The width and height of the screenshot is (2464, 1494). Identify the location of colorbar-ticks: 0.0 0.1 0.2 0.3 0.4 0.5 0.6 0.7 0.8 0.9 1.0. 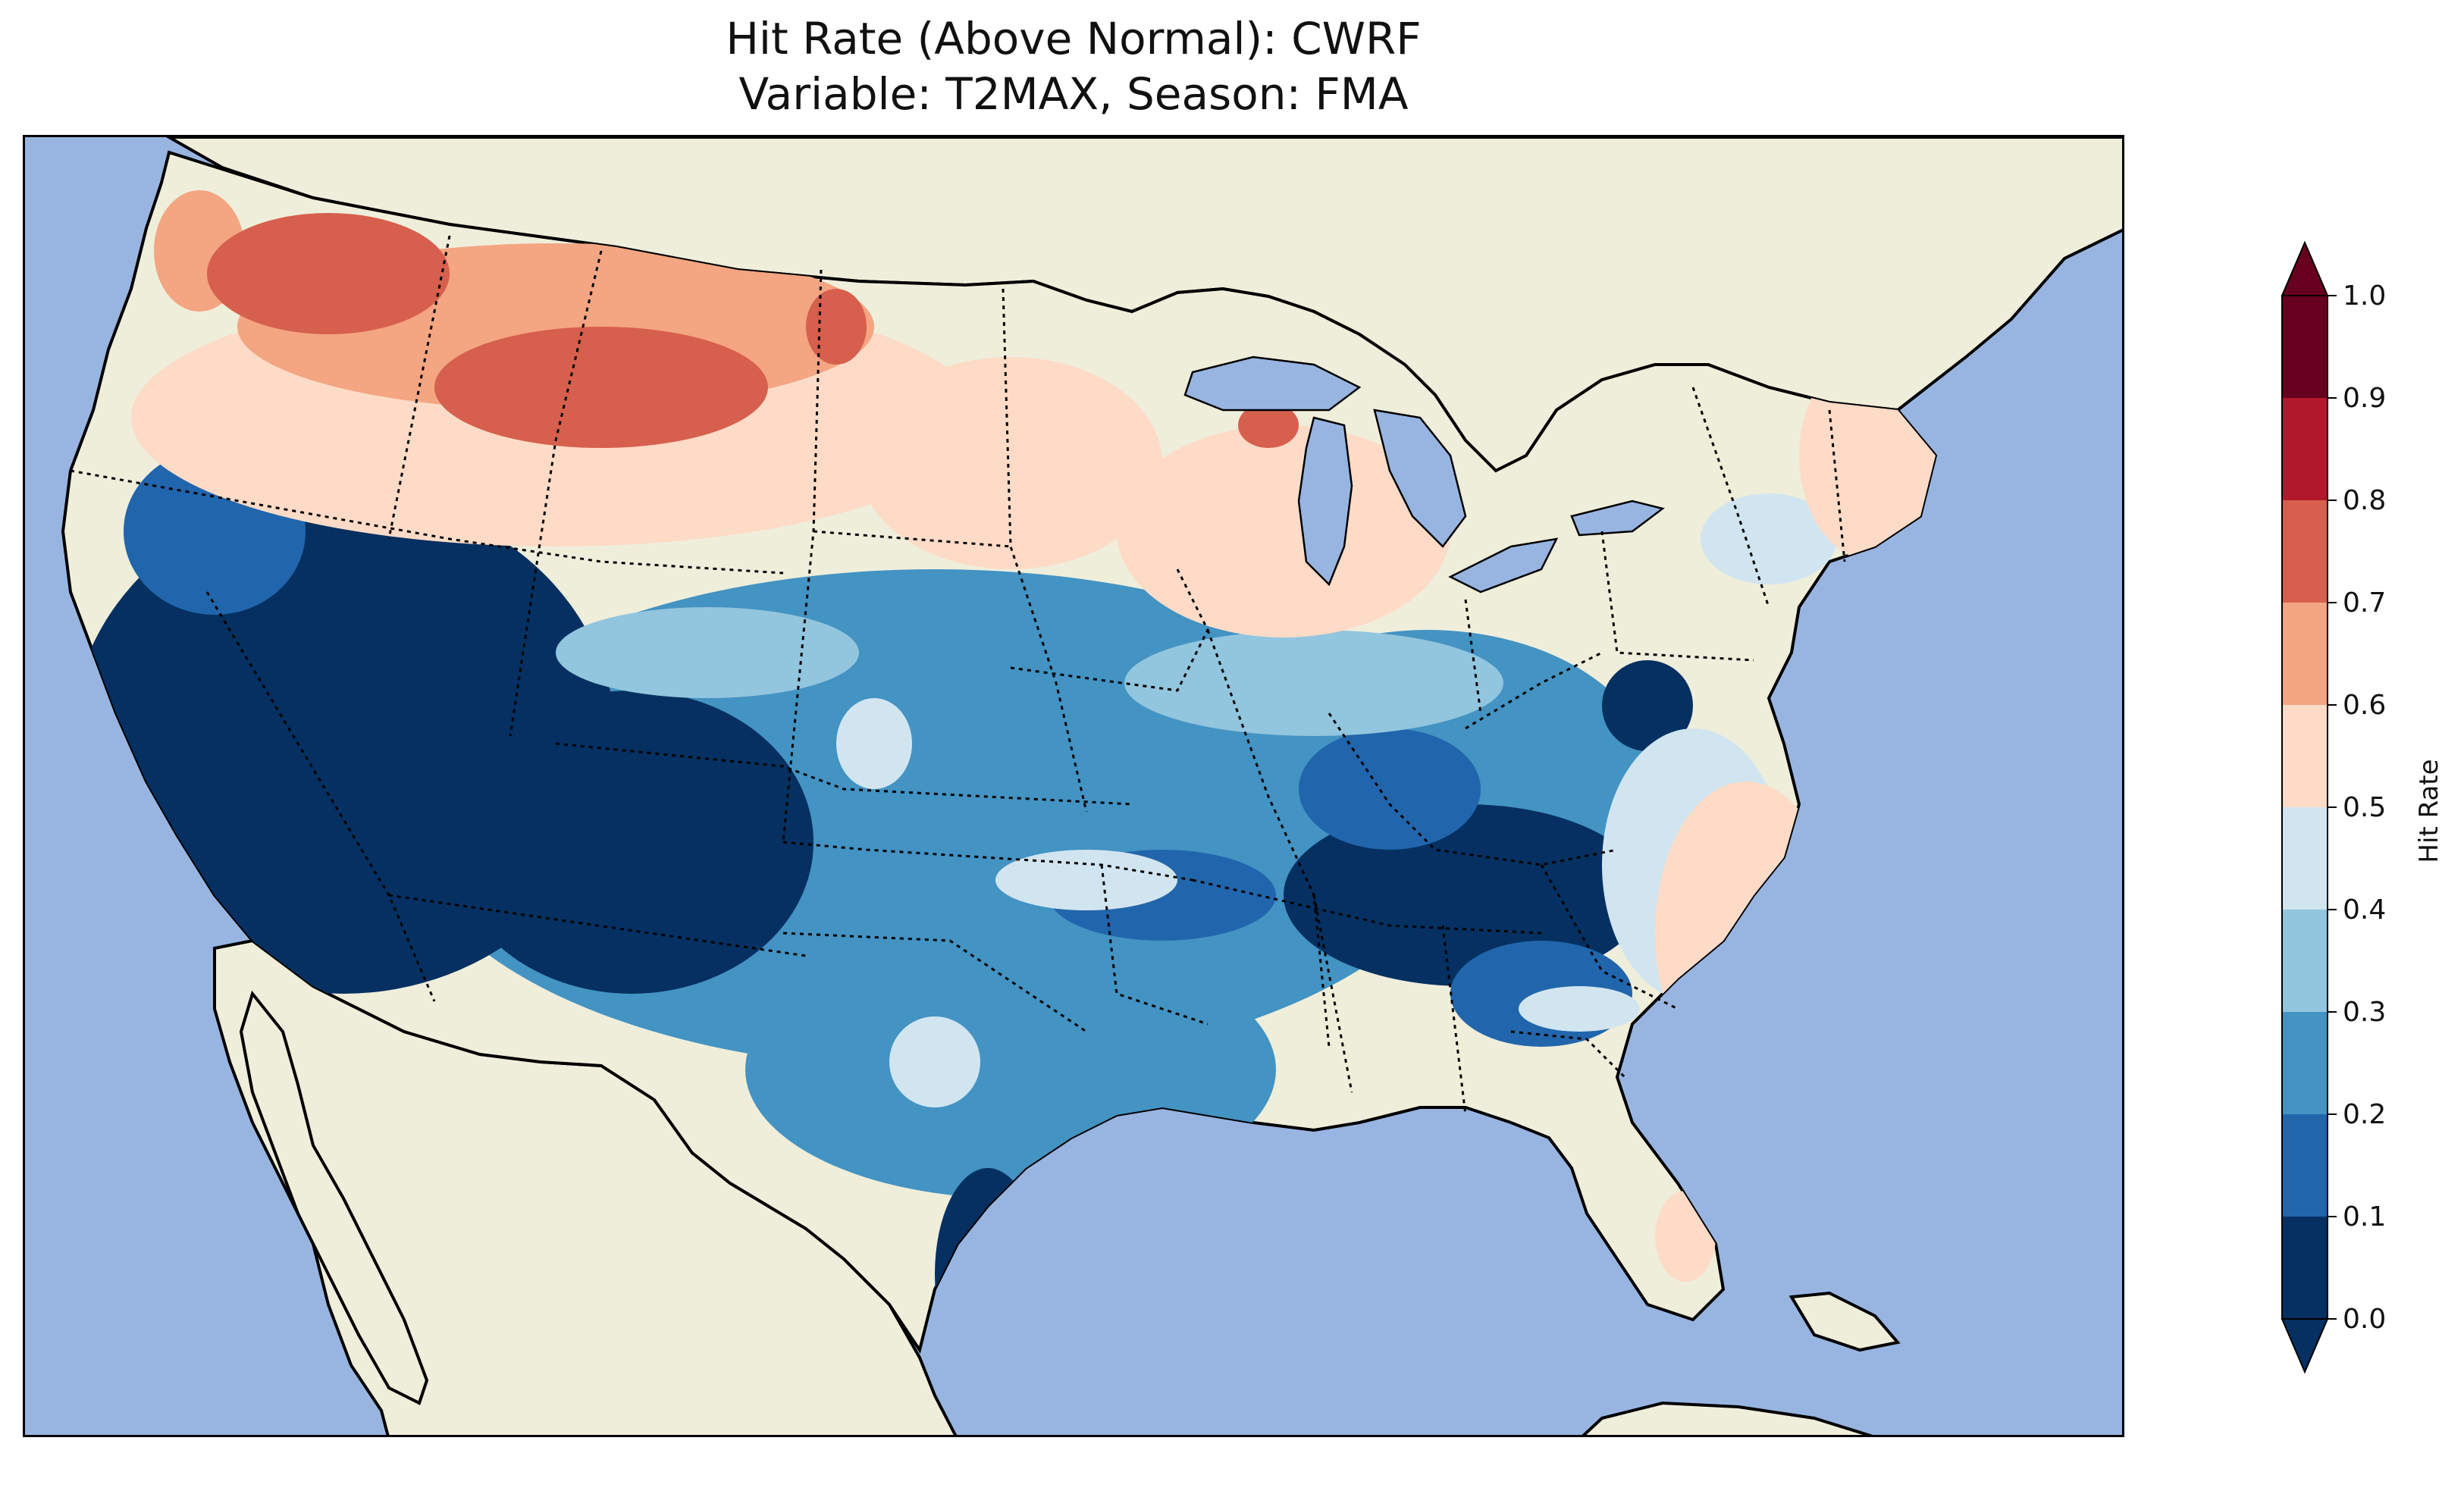
(2357, 807).